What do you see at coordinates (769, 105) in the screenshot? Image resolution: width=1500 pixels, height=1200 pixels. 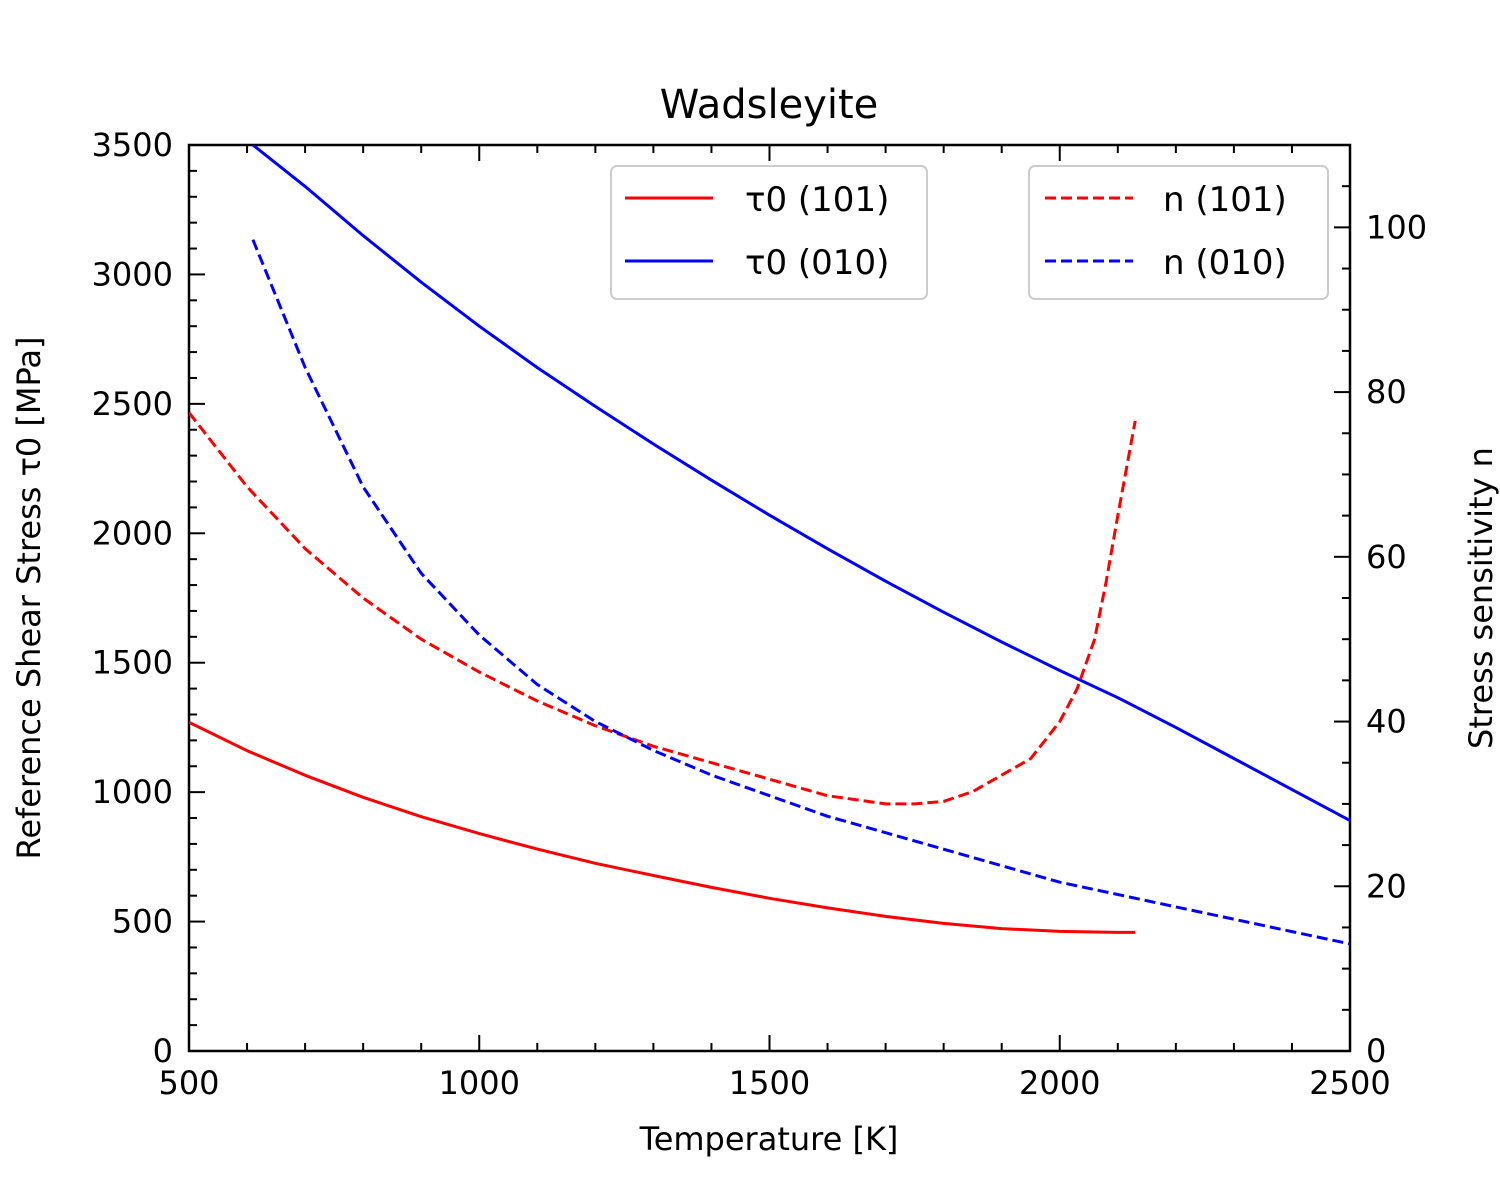 I see `chart-title: Wadsleyite` at bounding box center [769, 105].